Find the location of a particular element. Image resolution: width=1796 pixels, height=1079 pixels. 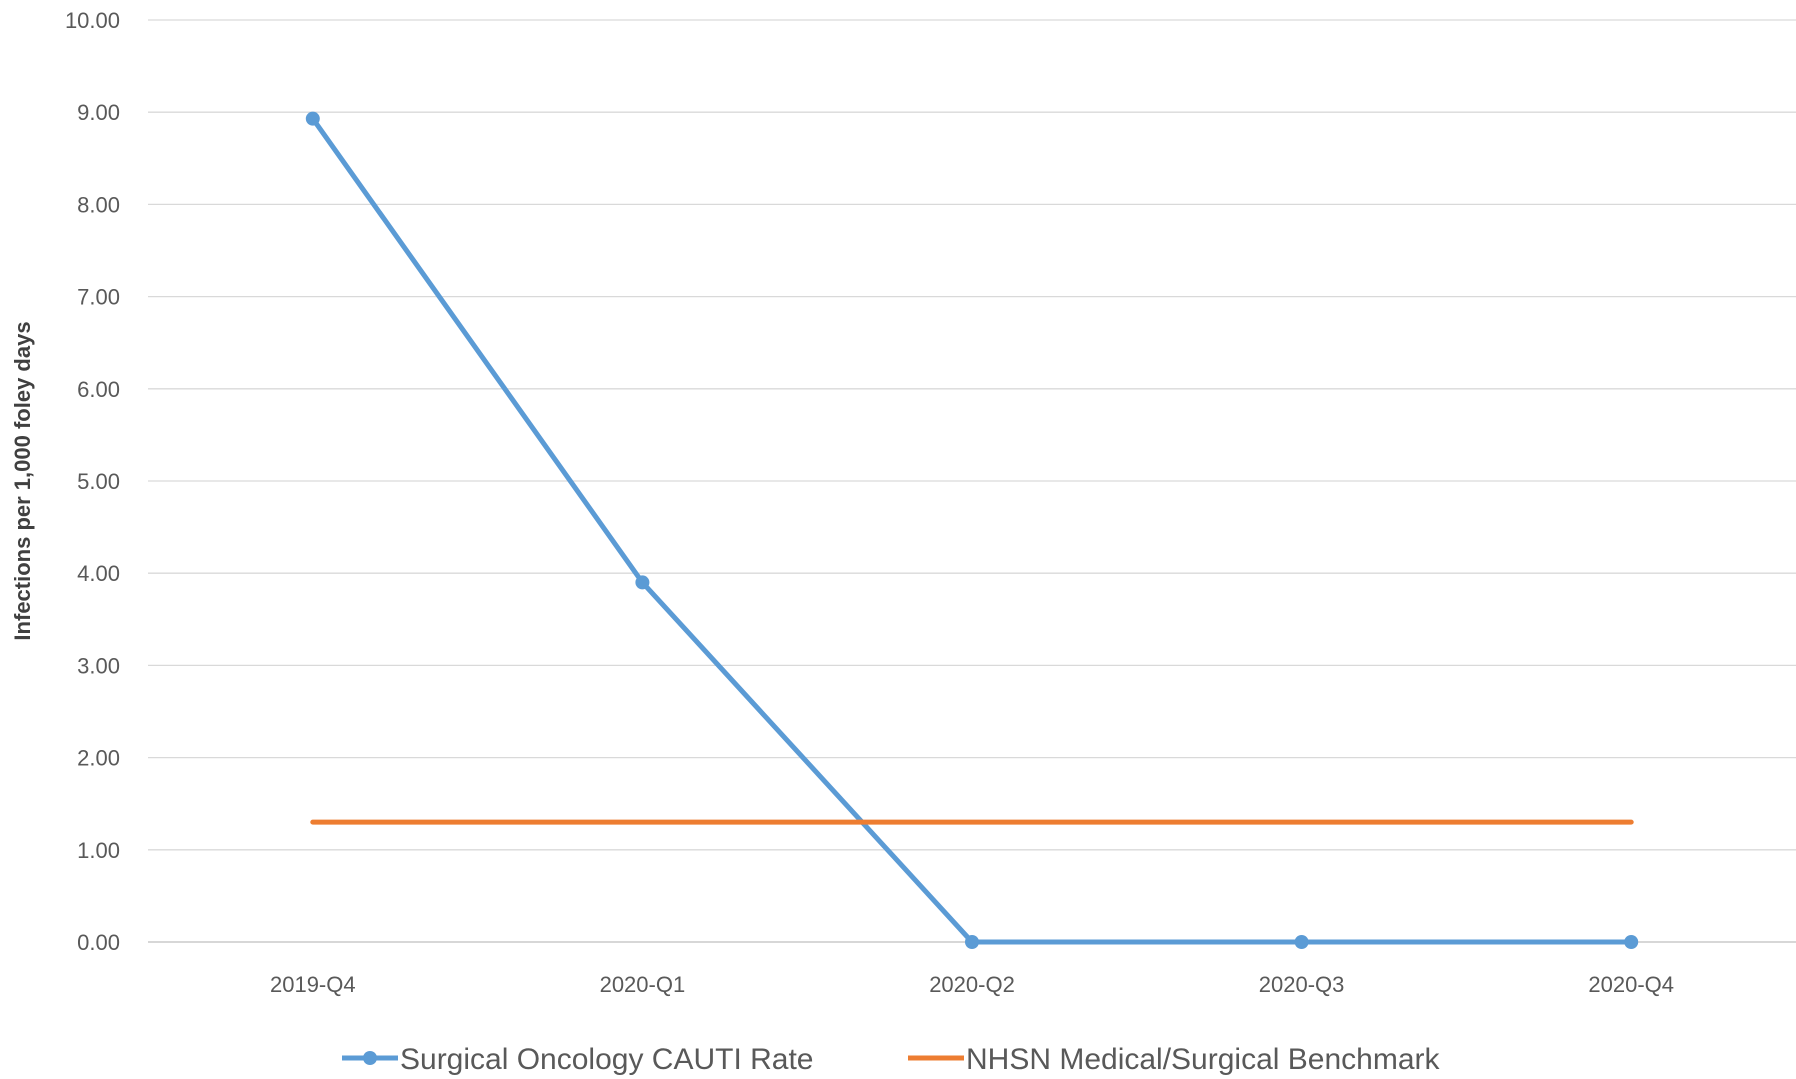

legend-item-2: NHSN Medical/Surgical Benchmark is located at coordinates (1174, 1059).